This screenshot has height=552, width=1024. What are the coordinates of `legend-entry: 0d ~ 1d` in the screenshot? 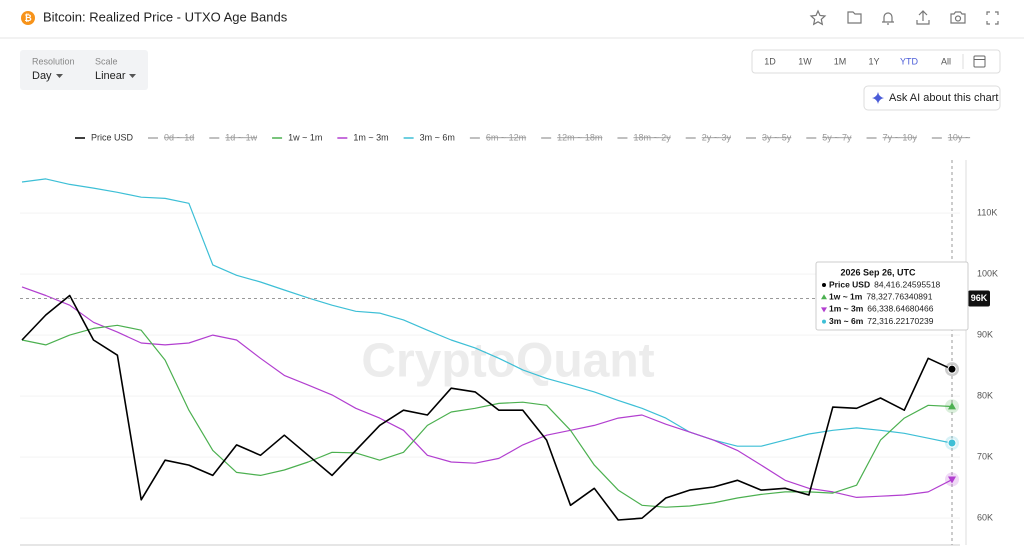 It's located at (171, 137).